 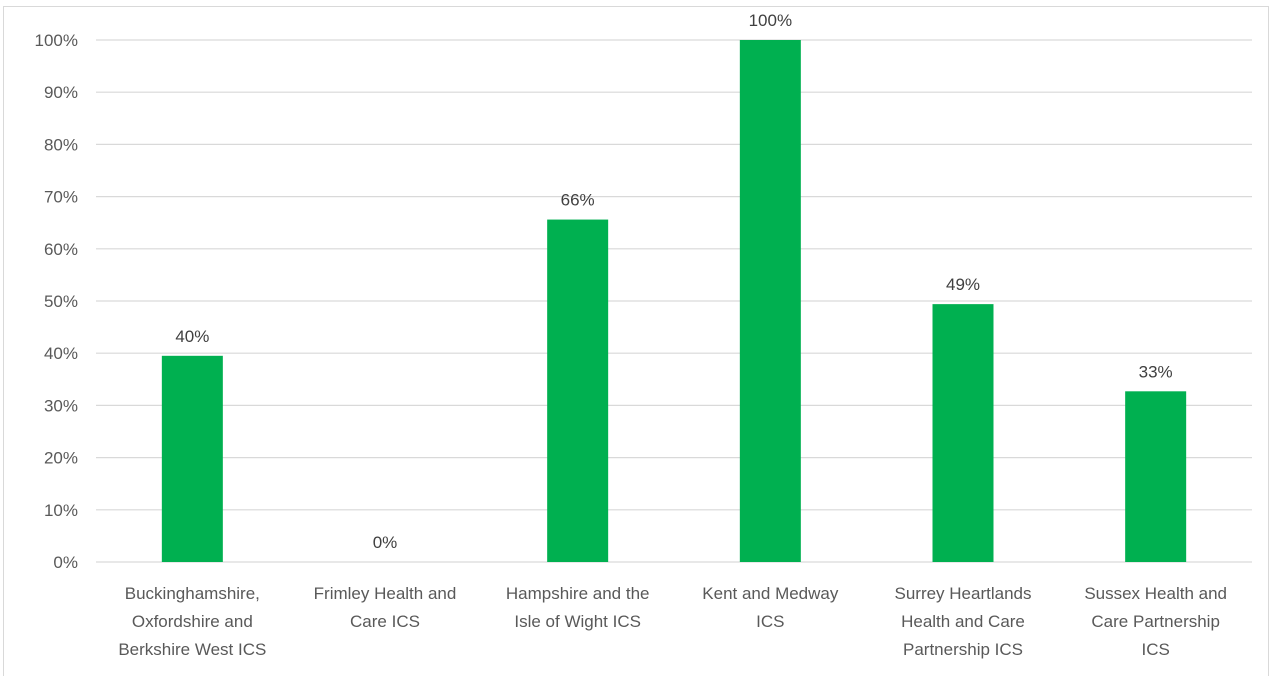 What do you see at coordinates (770, 593) in the screenshot?
I see `category-label: Kent and Medway` at bounding box center [770, 593].